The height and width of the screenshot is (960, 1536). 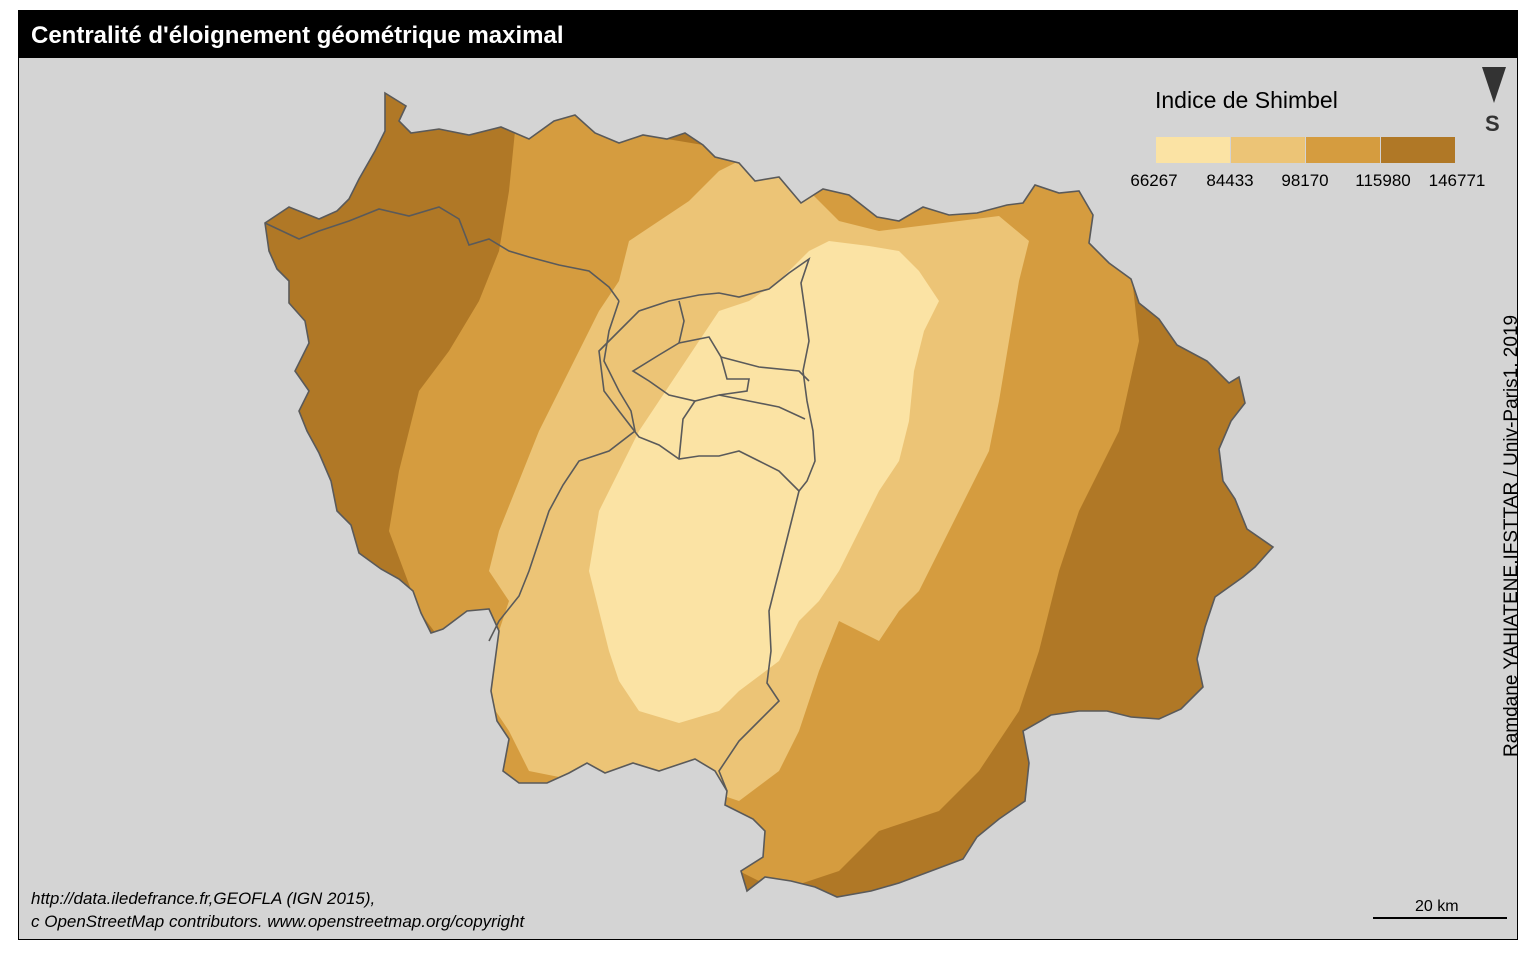 I want to click on legend-break-1: 66267, so click(x=1154, y=180).